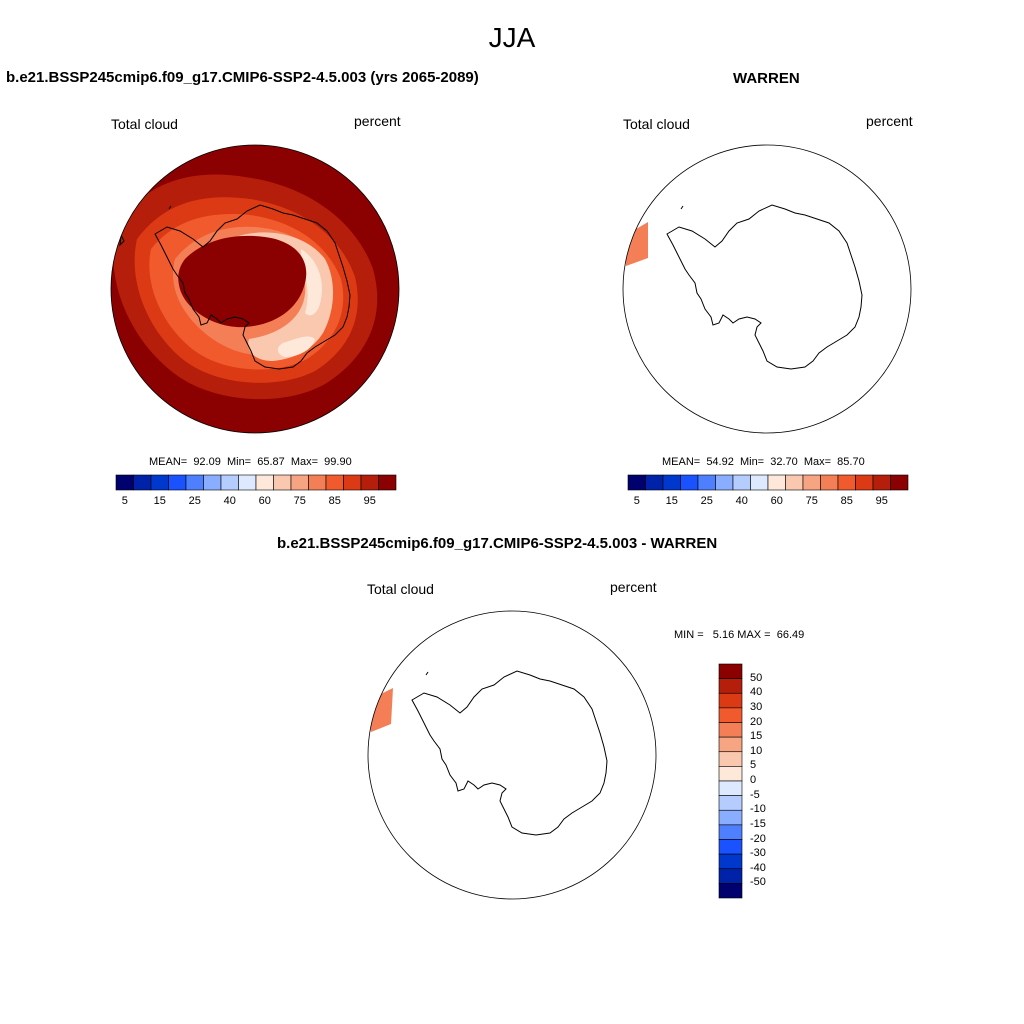 This screenshot has height=1024, width=1024. Describe the element at coordinates (656, 124) in the screenshot. I see `obs-variable-label: Total cloud` at that location.